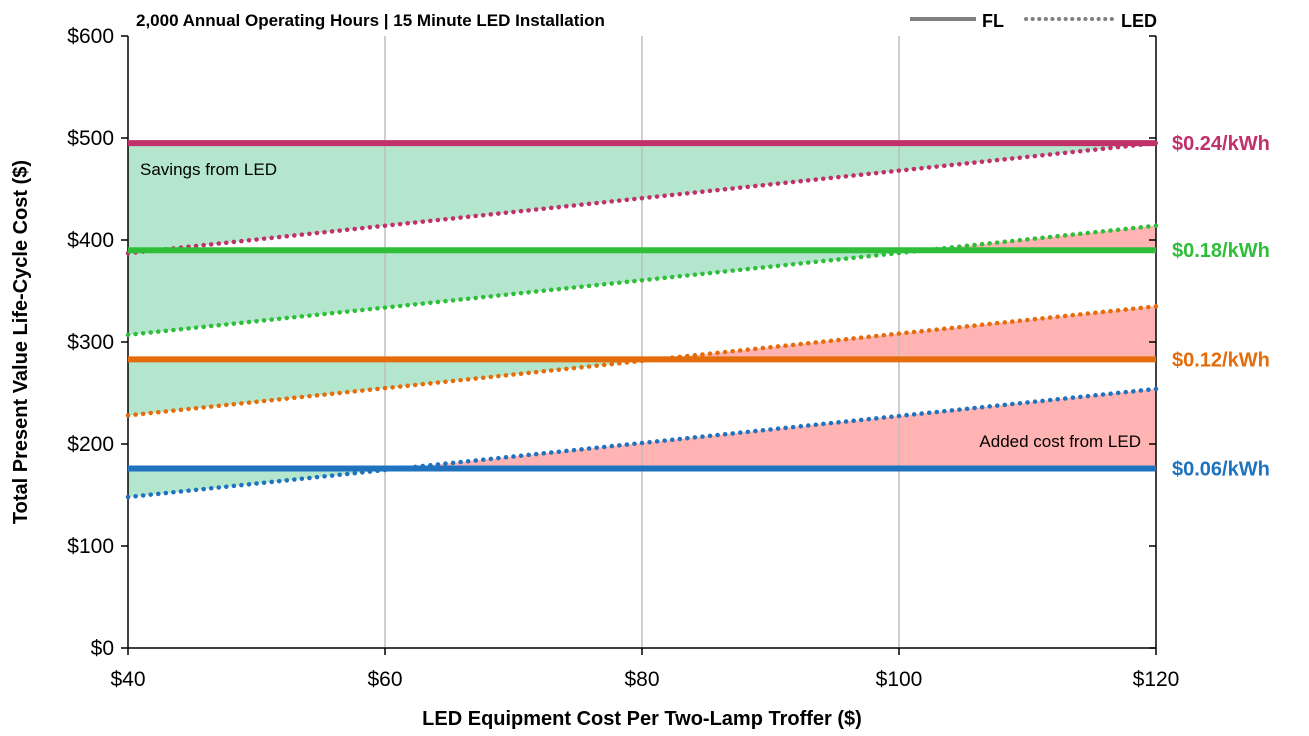  What do you see at coordinates (102, 648) in the screenshot?
I see `y-tick-label: $0` at bounding box center [102, 648].